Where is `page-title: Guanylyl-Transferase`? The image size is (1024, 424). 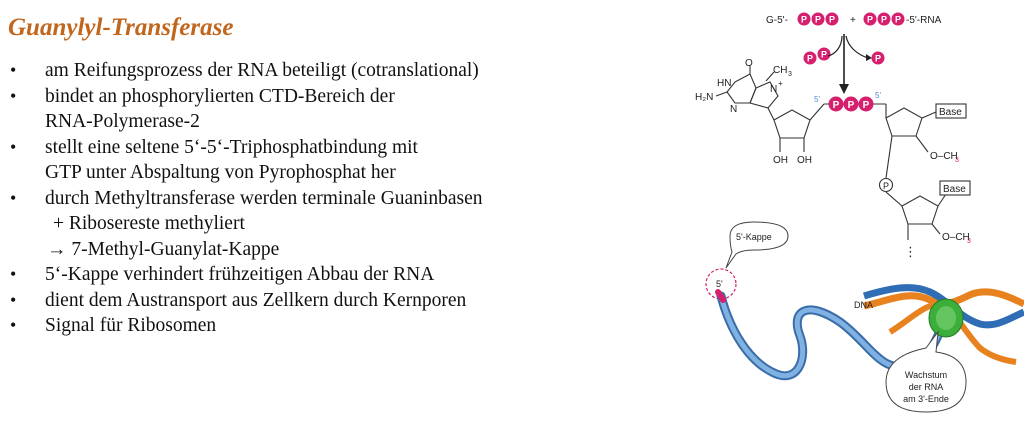
page-title: Guanylyl-Transferase is located at coordinates (121, 27).